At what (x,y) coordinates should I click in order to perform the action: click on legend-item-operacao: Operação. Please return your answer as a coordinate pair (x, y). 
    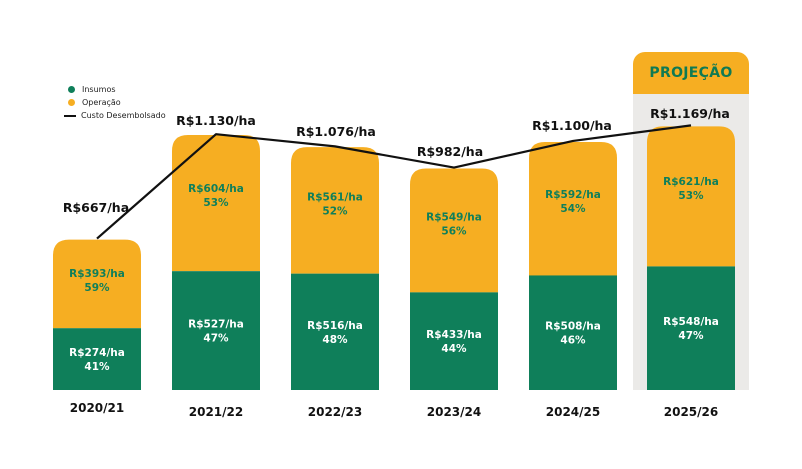
    Looking at the image, I should click on (117, 102).